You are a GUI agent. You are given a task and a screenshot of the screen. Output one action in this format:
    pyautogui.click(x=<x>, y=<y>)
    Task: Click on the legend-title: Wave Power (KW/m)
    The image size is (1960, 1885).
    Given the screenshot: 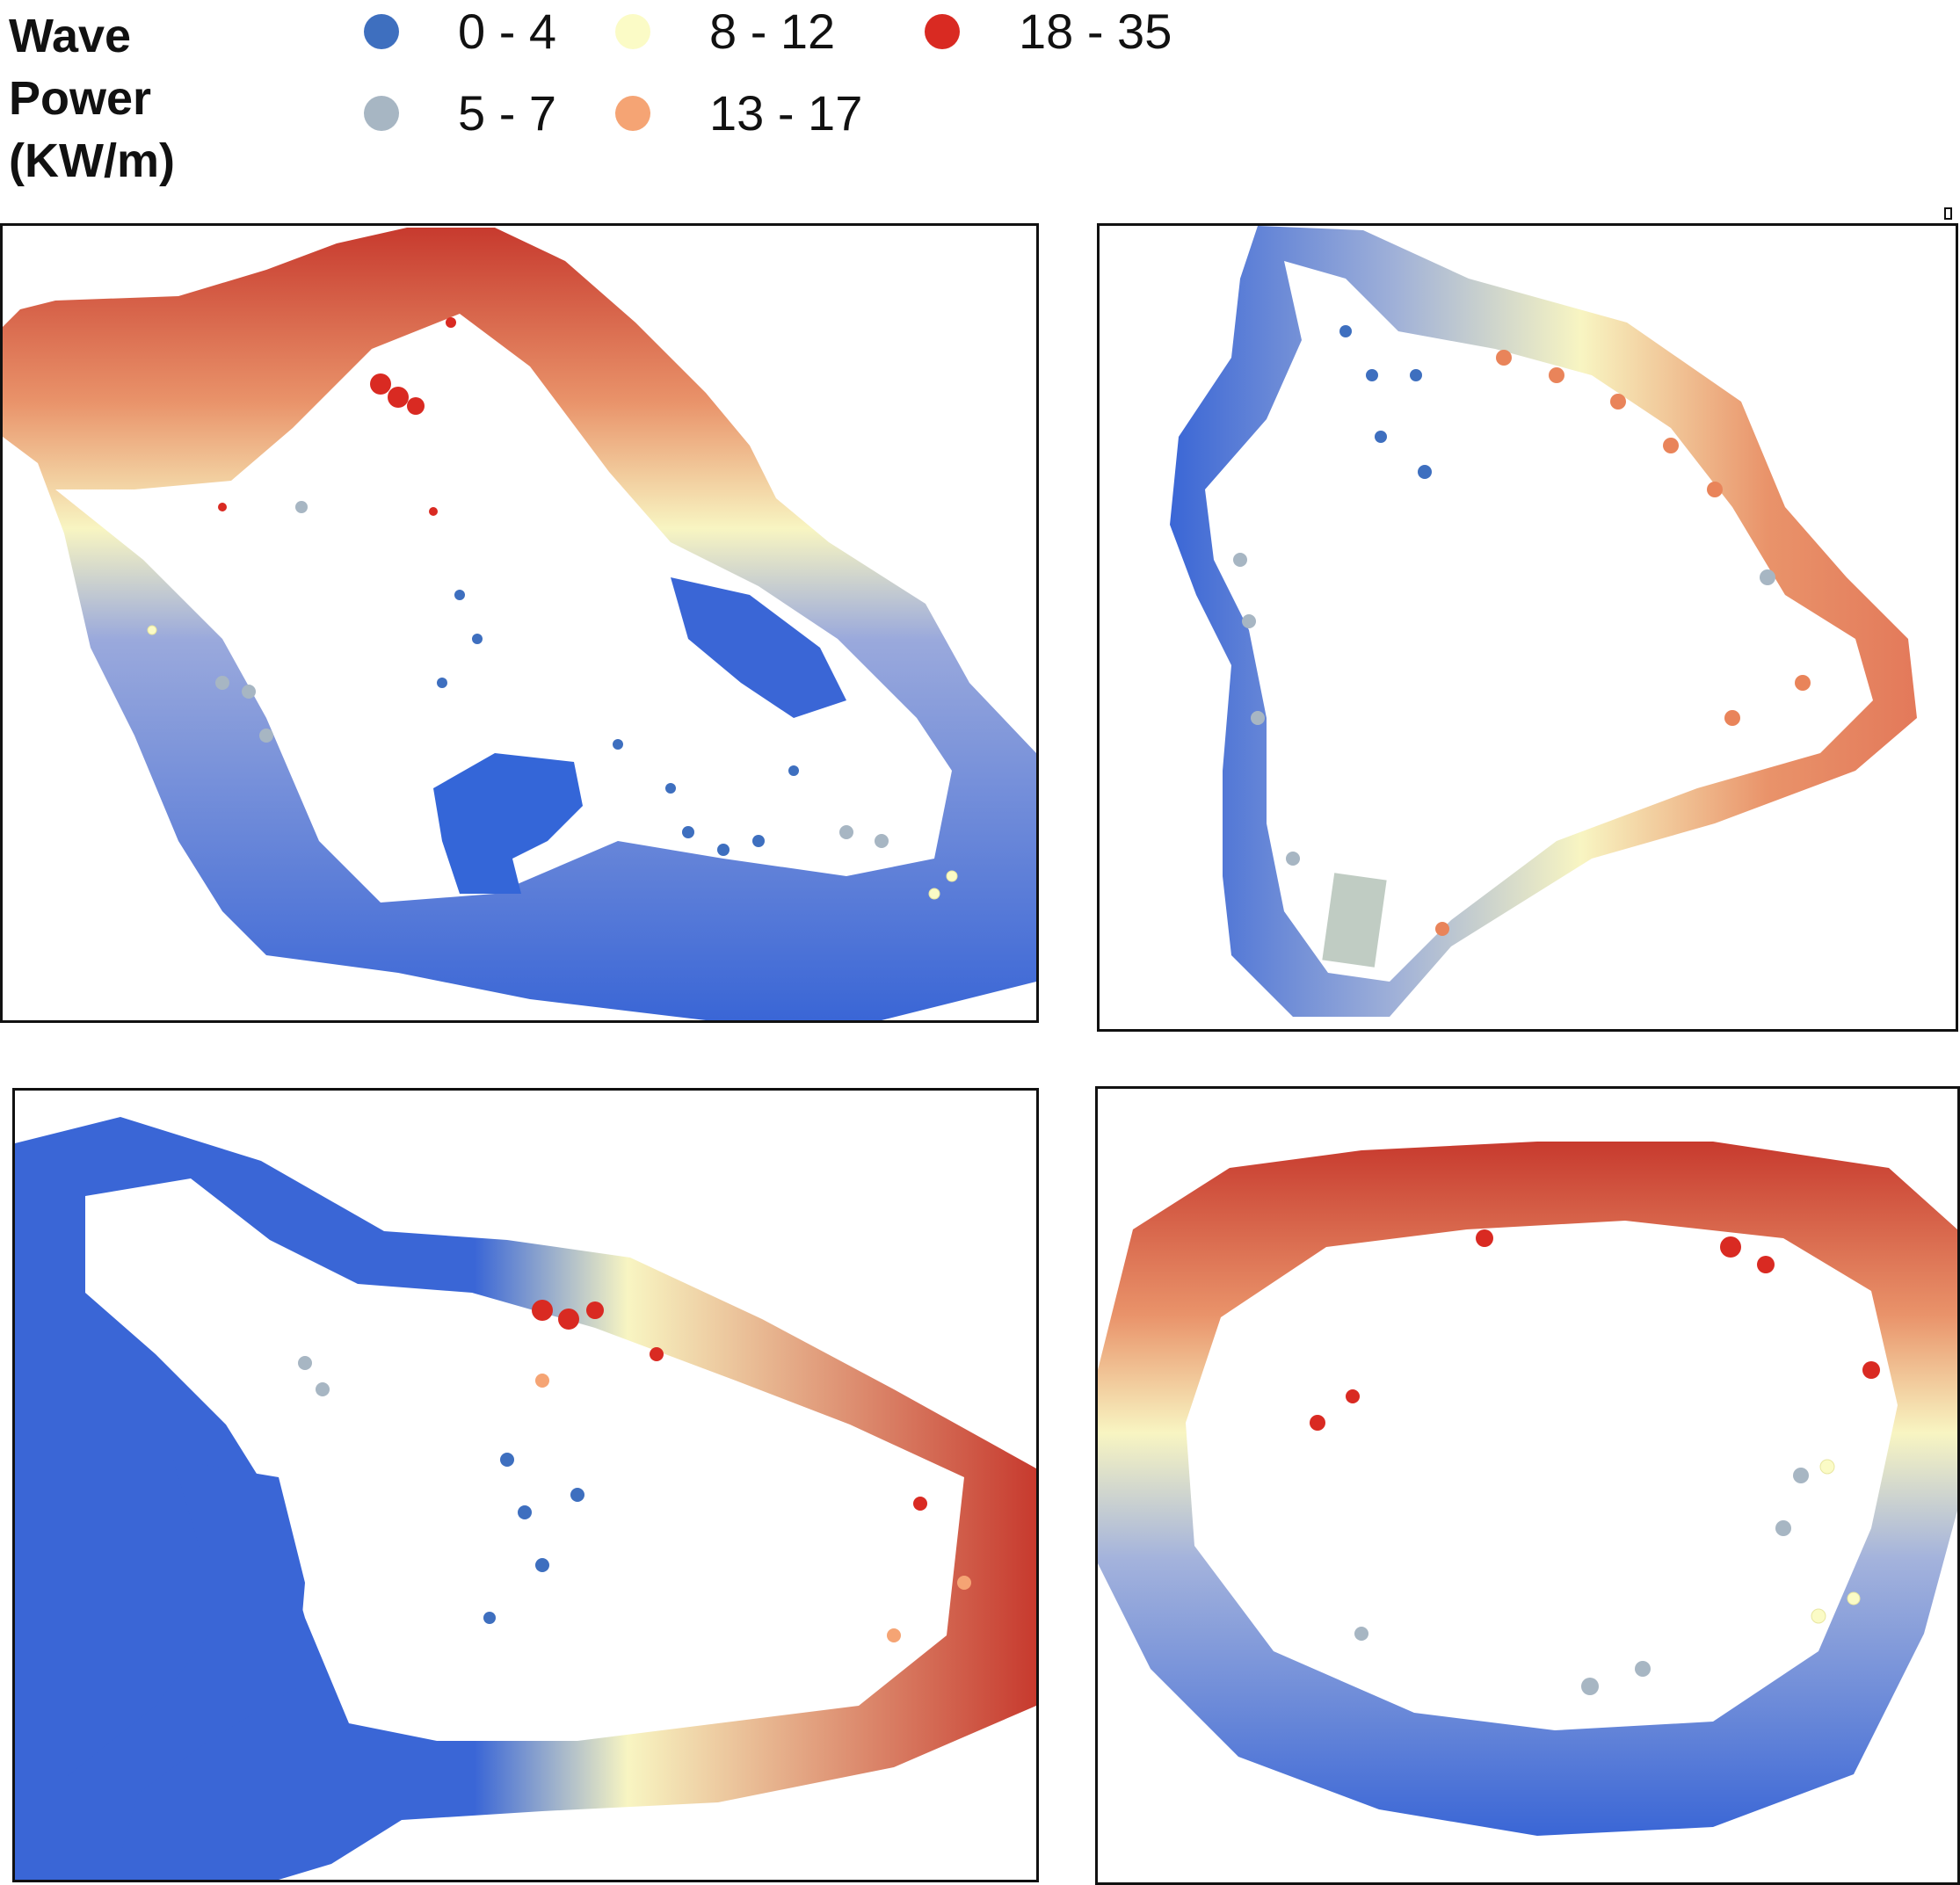 What is the action you would take?
    pyautogui.click(x=123, y=98)
    